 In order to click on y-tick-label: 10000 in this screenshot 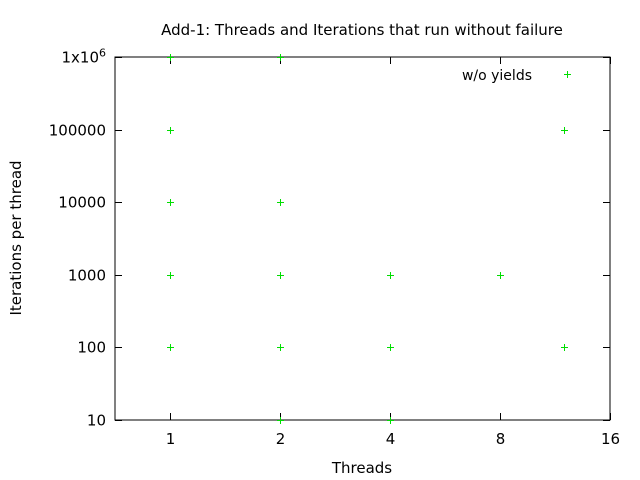, I will do `click(82, 203)`.